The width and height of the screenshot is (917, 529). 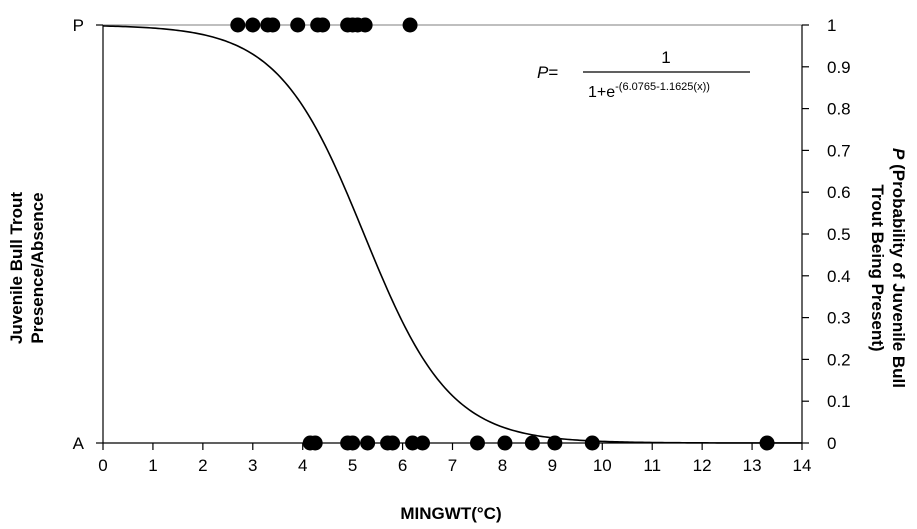 I want to click on y-right-tick-label: 0, so click(x=831, y=443).